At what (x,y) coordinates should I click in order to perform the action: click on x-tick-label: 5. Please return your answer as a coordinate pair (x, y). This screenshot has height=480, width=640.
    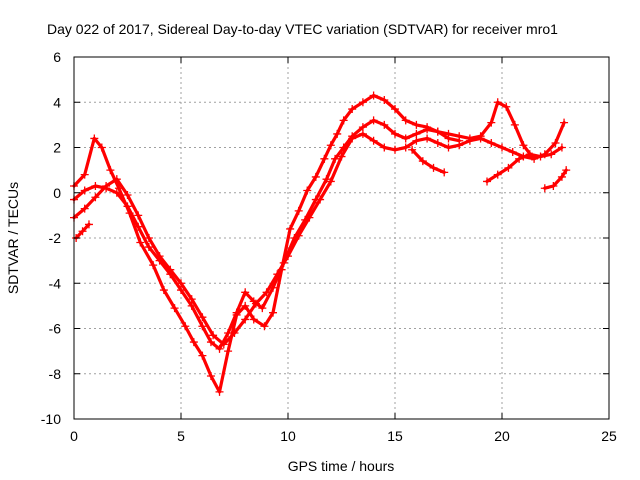
    Looking at the image, I should click on (181, 436).